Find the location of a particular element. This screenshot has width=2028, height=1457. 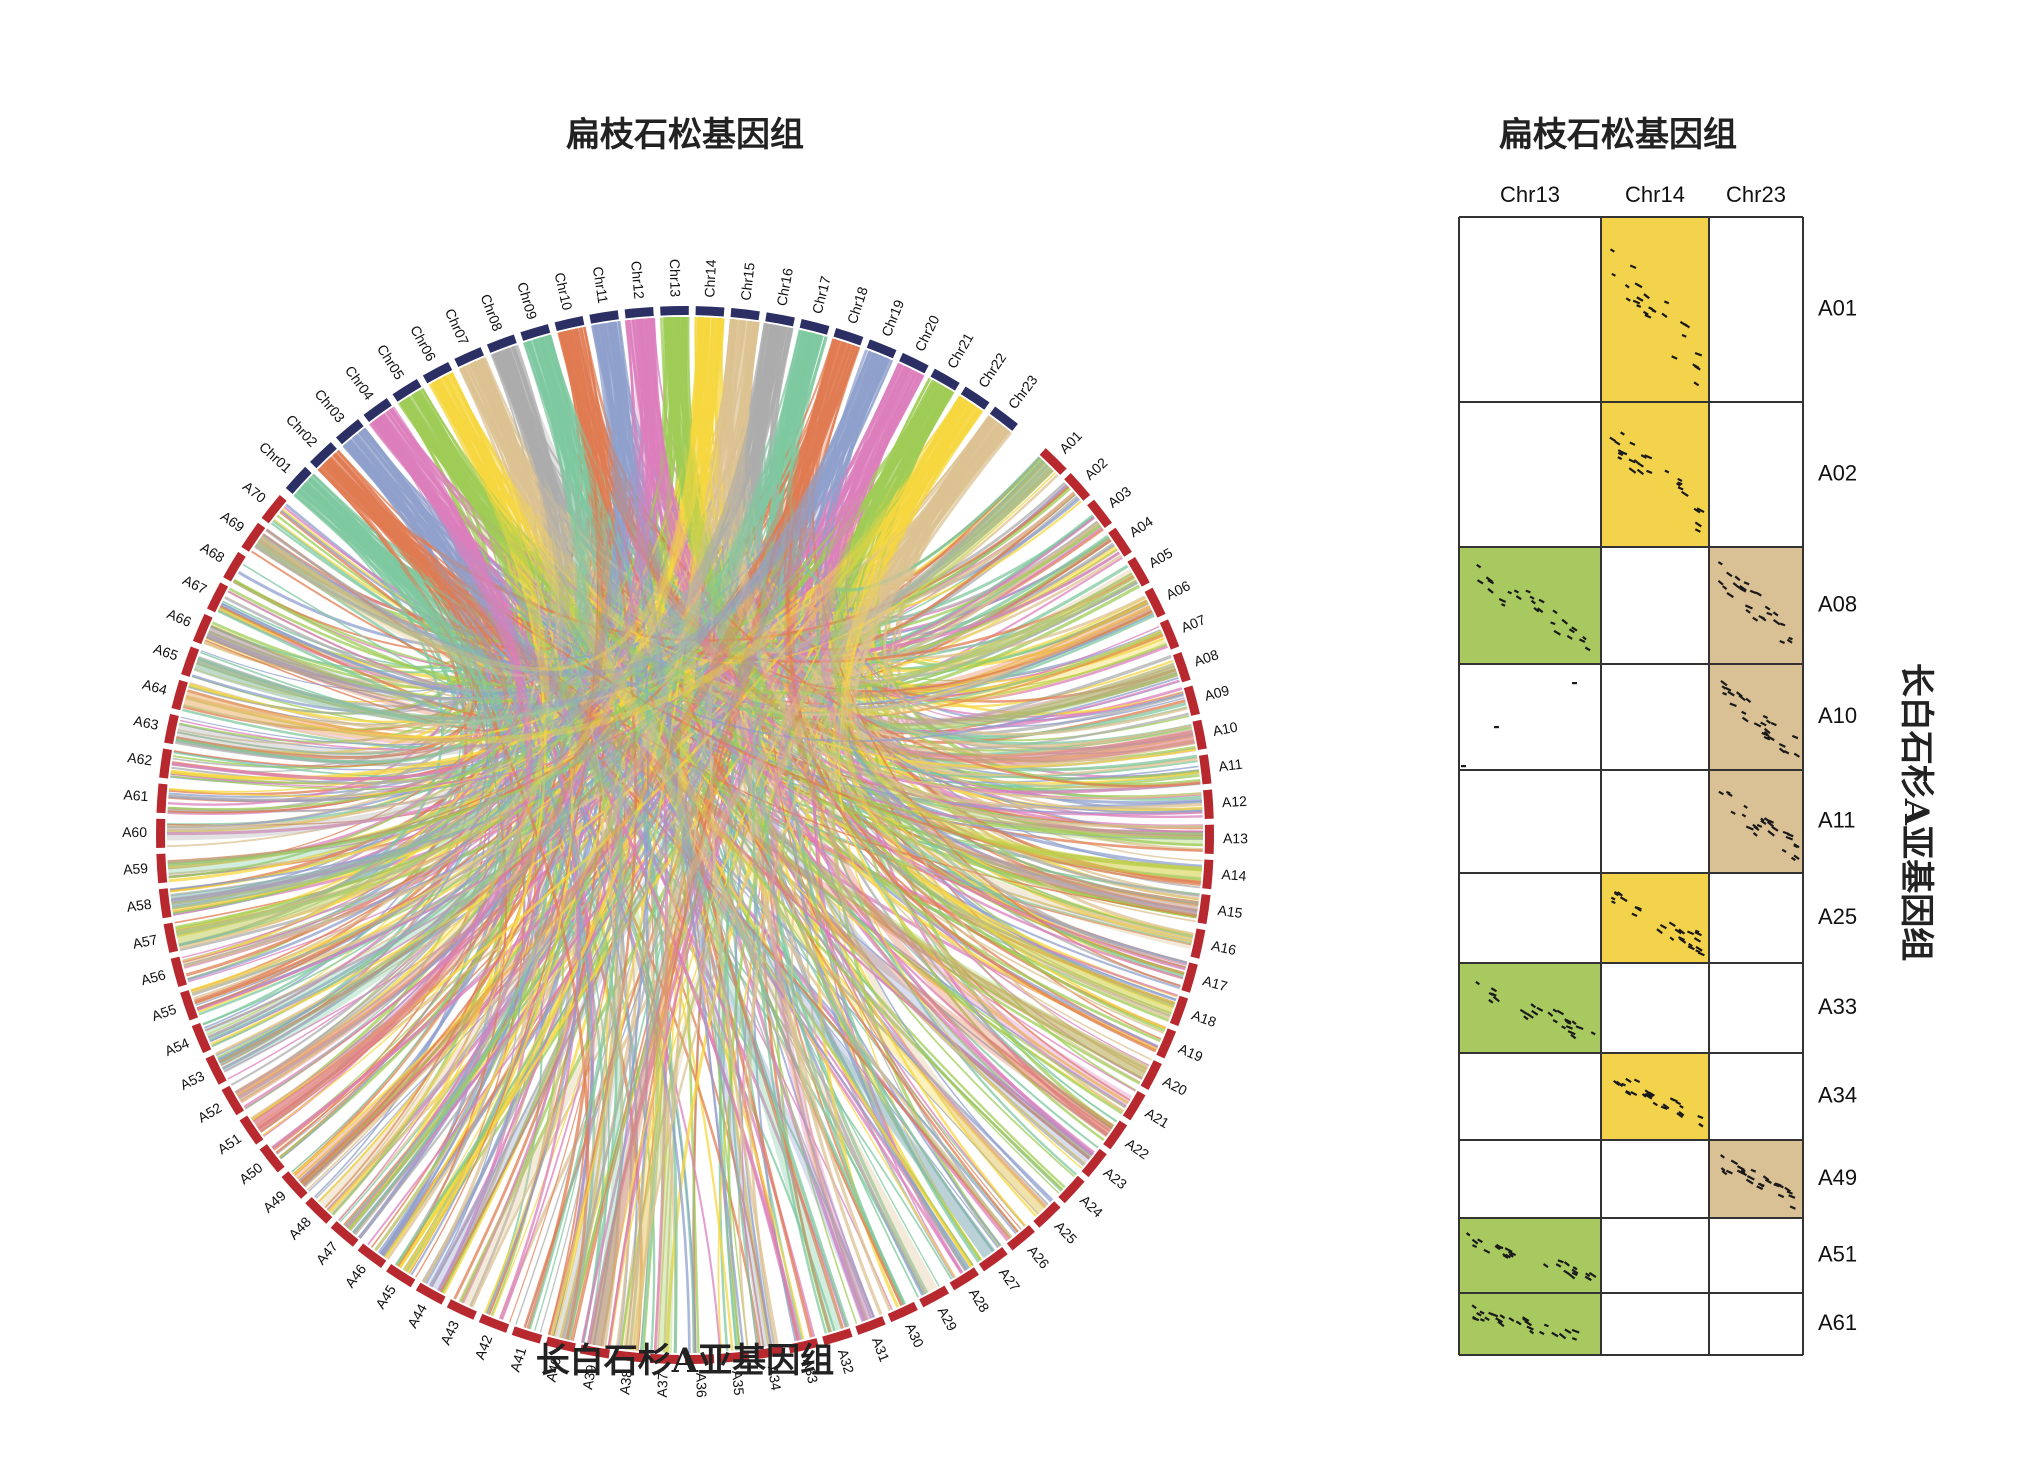

bottom-chromosome-arc-a30 is located at coordinates (902, 1312).